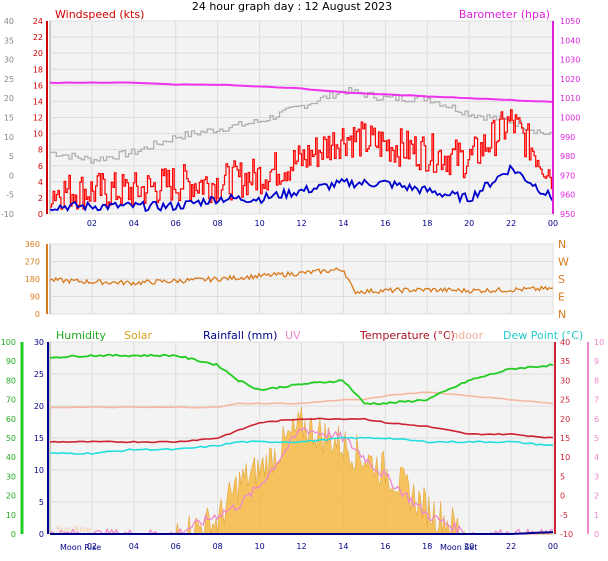  What do you see at coordinates (37, 314) in the screenshot?
I see `direction-tick: 0` at bounding box center [37, 314].